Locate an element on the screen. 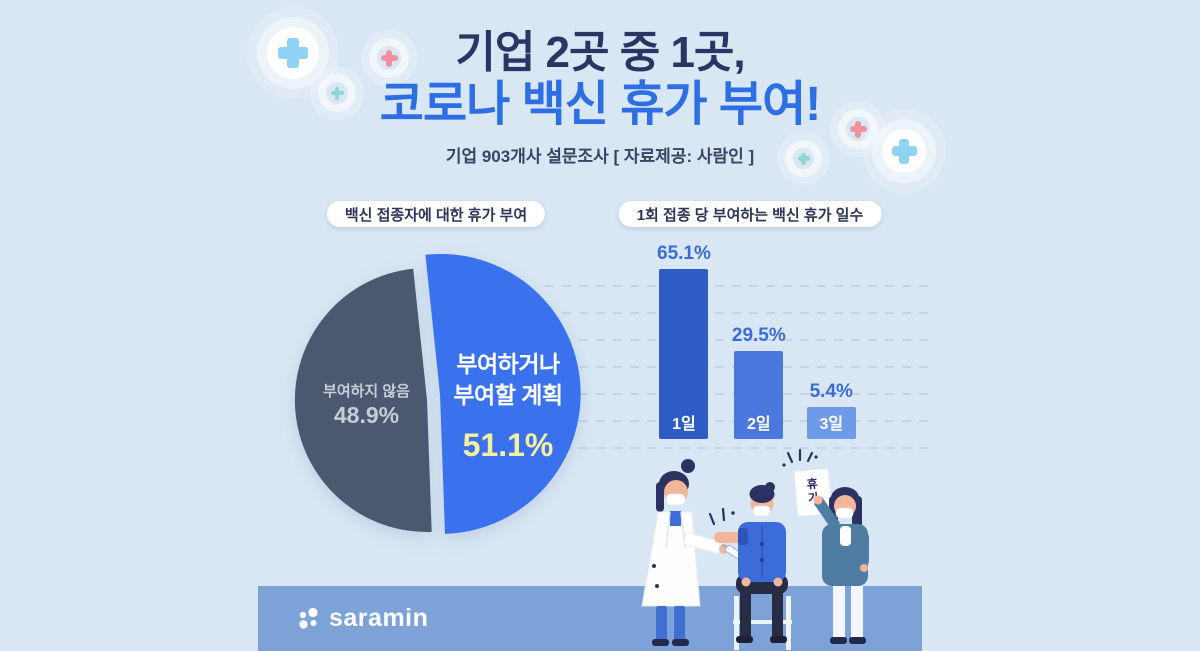  pie-section-badge: 백신 접종자에 대한 휴가 부여 is located at coordinates (436, 214).